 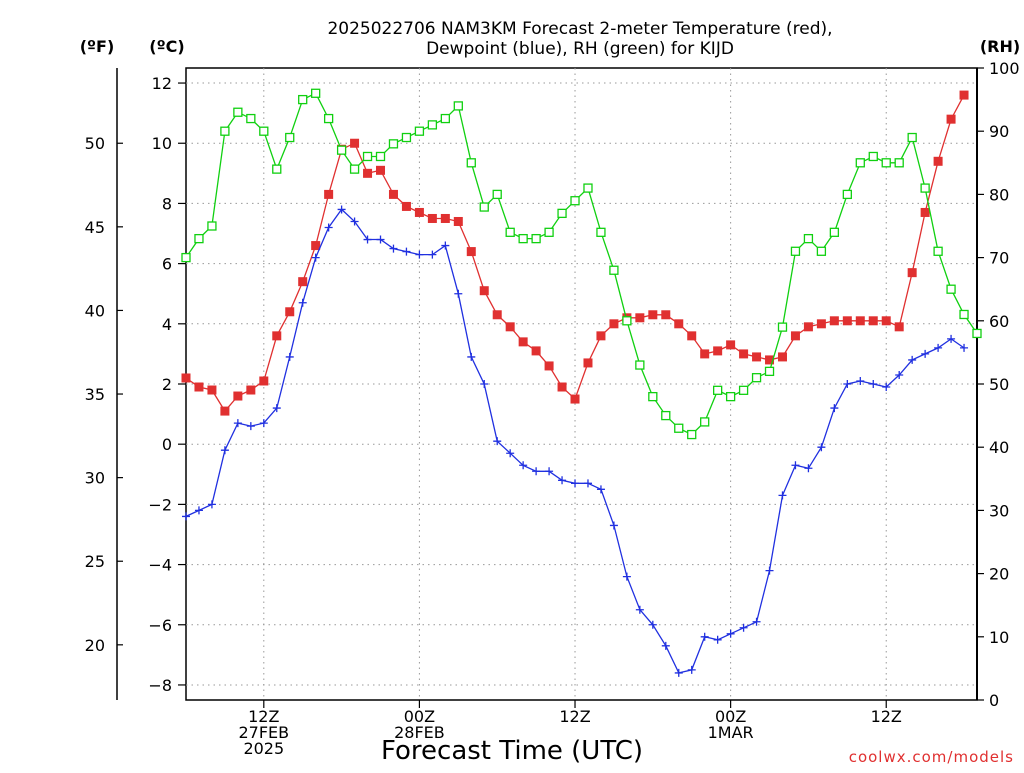 I want to click on x-tick-label: 27FEB, so click(x=263, y=732).